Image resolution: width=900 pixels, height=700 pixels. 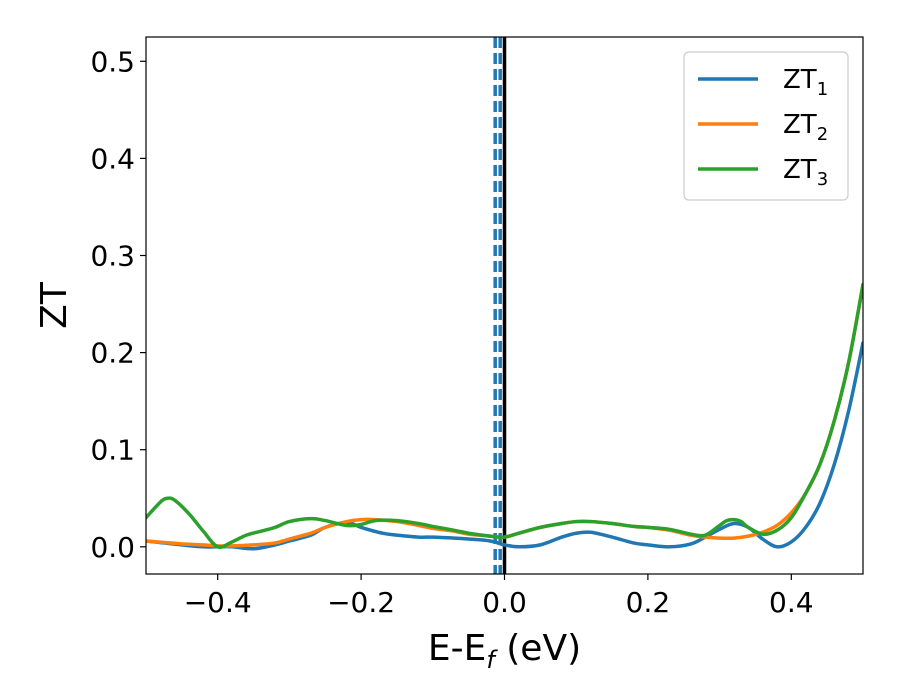 I want to click on y-tick-label: 0.5, so click(x=112, y=61).